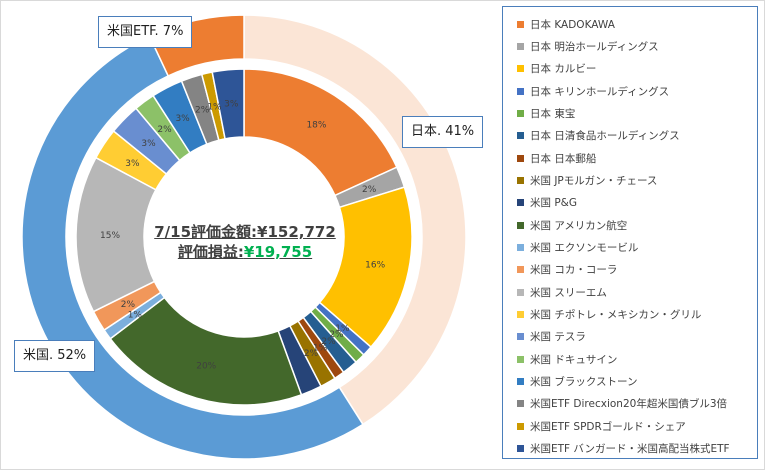 This screenshot has height=470, width=765. I want to click on valuation-total: 7/15評価金額:¥152,772, so click(245, 232).